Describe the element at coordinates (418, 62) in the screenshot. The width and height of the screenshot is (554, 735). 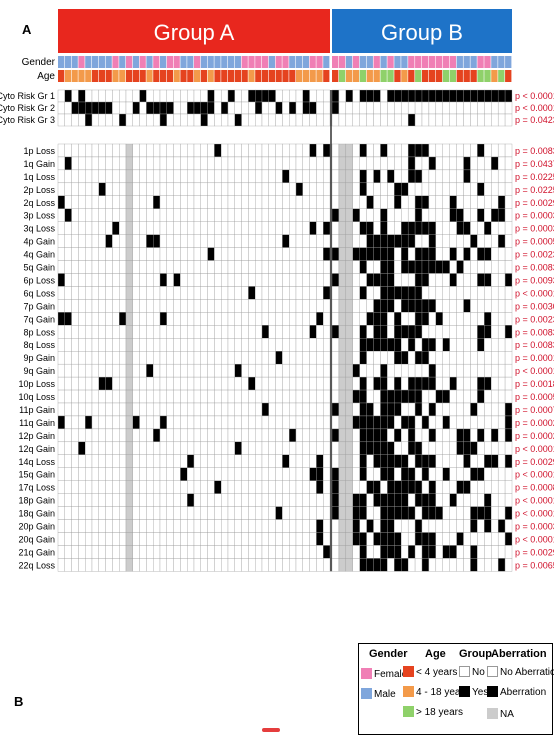
I see `gender-cell` at that location.